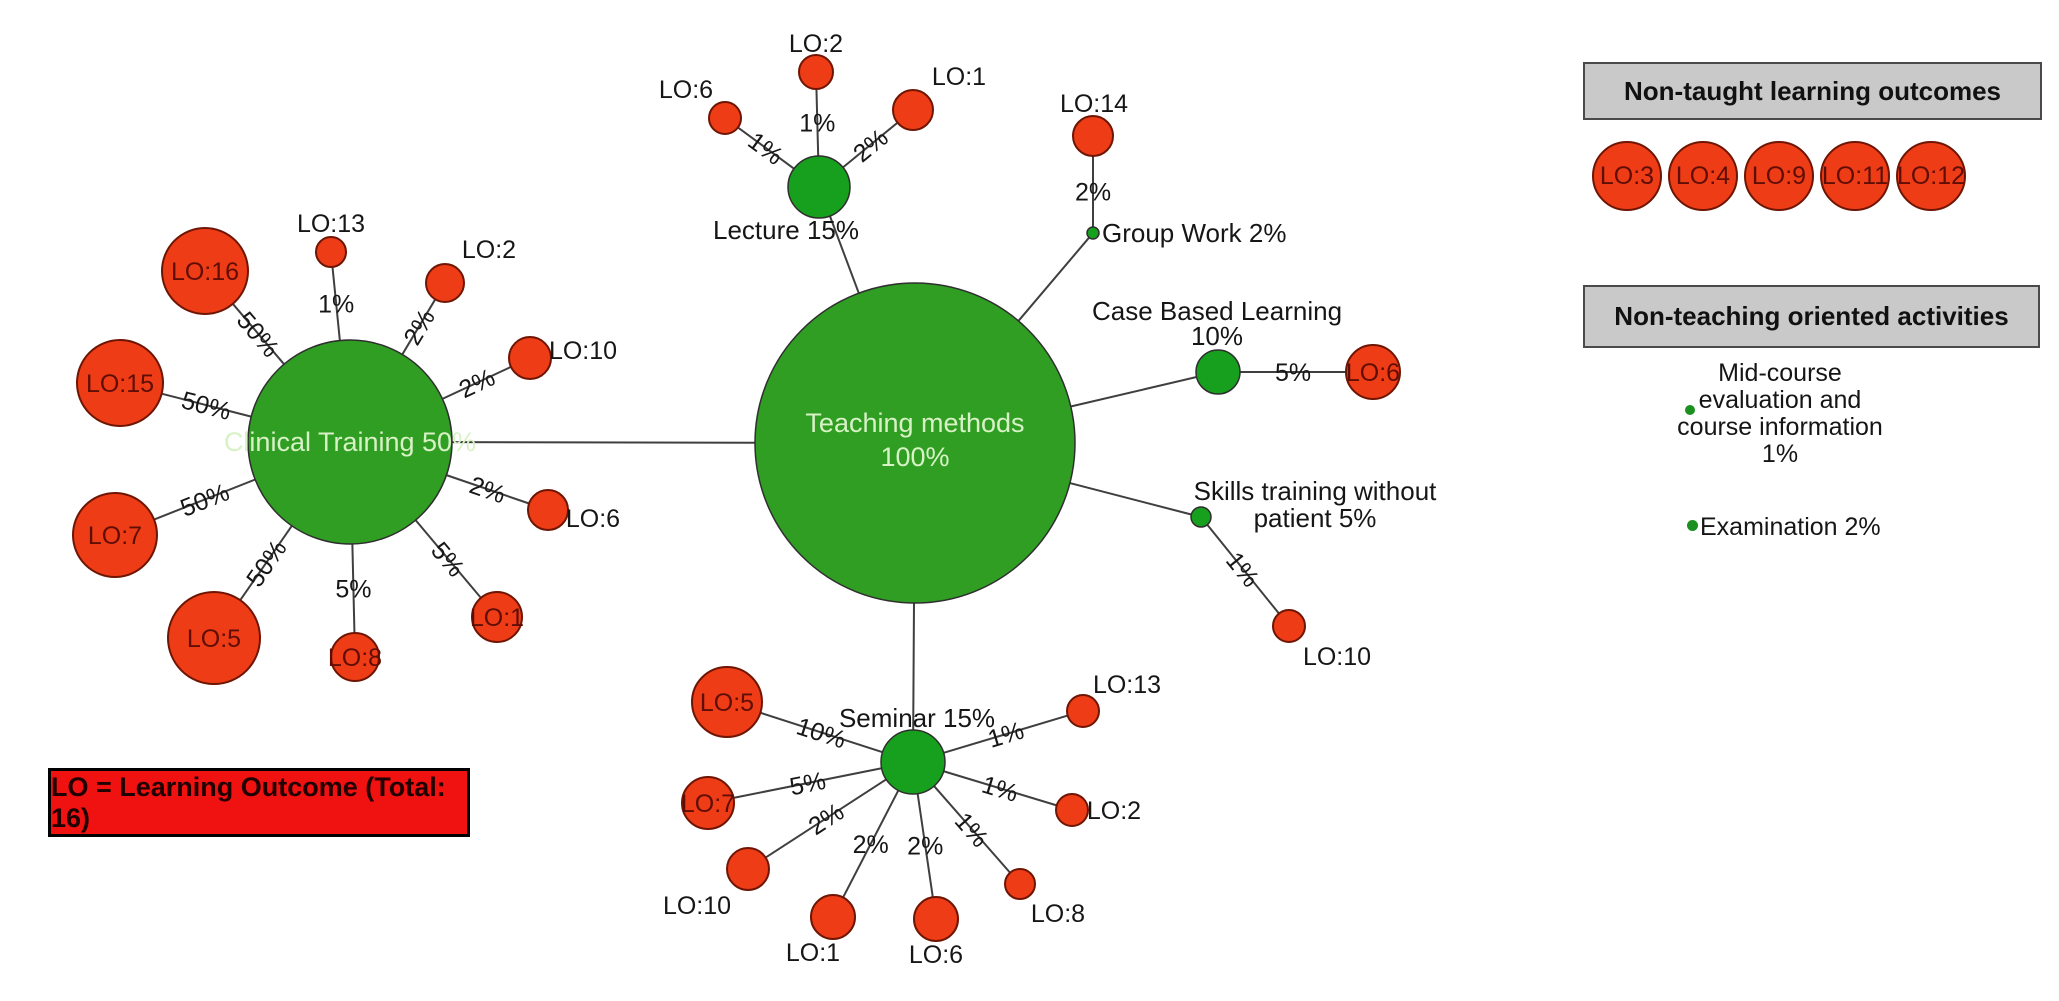  What do you see at coordinates (697, 906) in the screenshot?
I see `node-label-m10: LO:10` at bounding box center [697, 906].